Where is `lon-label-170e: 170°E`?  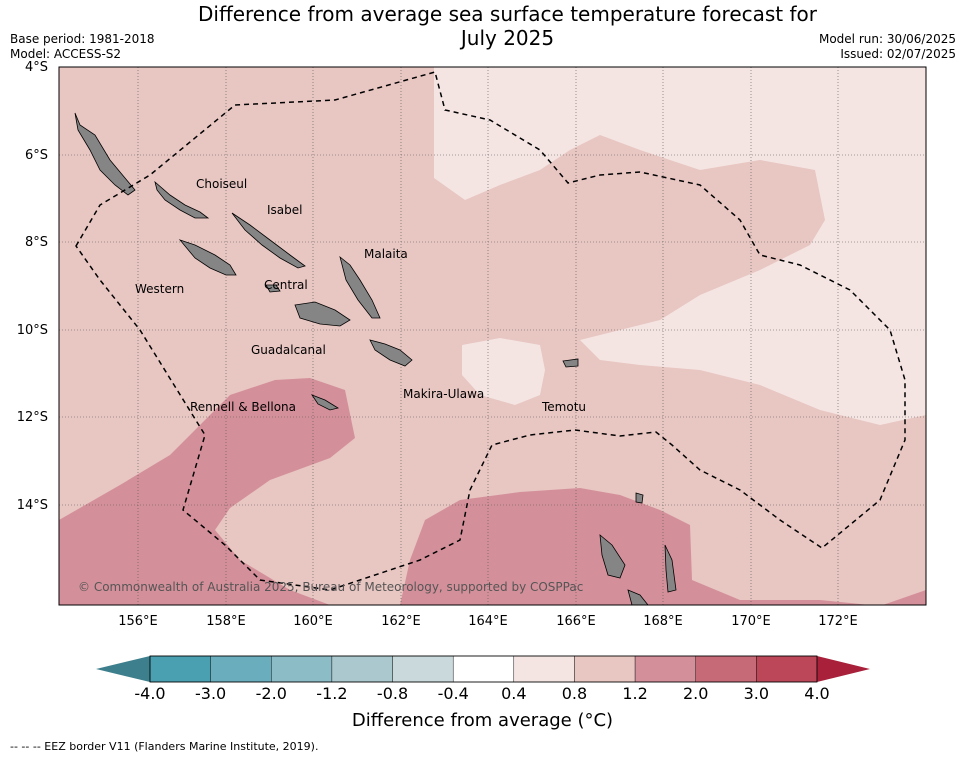 lon-label-170e: 170°E is located at coordinates (751, 621).